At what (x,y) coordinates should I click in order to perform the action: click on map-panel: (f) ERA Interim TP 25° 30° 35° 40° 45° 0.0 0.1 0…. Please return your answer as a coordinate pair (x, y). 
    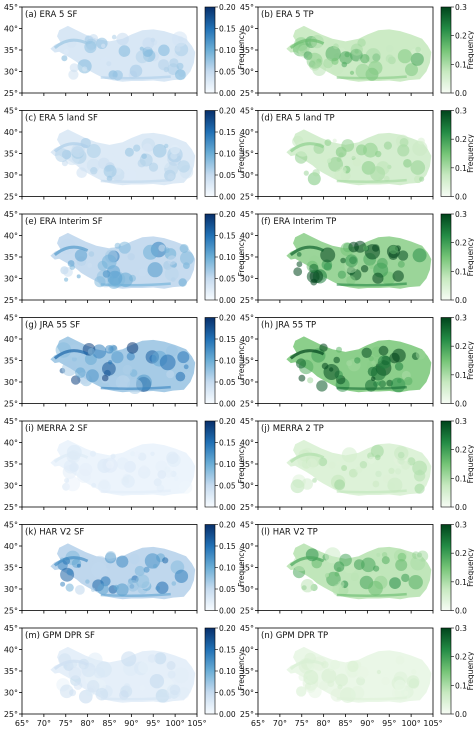
    Looking at the image, I should click on (357, 257).